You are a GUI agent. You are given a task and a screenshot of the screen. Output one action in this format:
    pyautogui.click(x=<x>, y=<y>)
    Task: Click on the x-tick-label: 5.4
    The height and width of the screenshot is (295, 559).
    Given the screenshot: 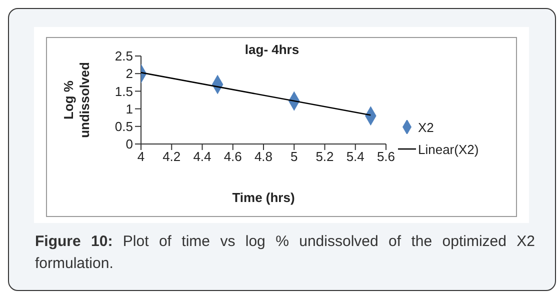 What is the action you would take?
    pyautogui.click(x=355, y=156)
    